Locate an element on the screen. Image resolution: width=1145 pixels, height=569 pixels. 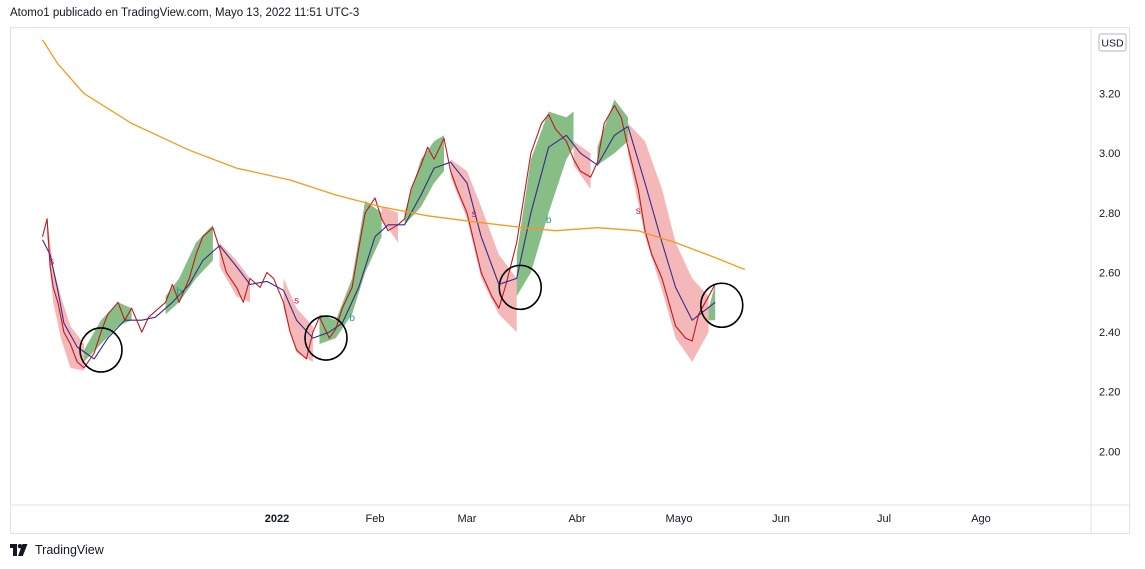
tradingview-brand: TradingView is located at coordinates (57, 550).